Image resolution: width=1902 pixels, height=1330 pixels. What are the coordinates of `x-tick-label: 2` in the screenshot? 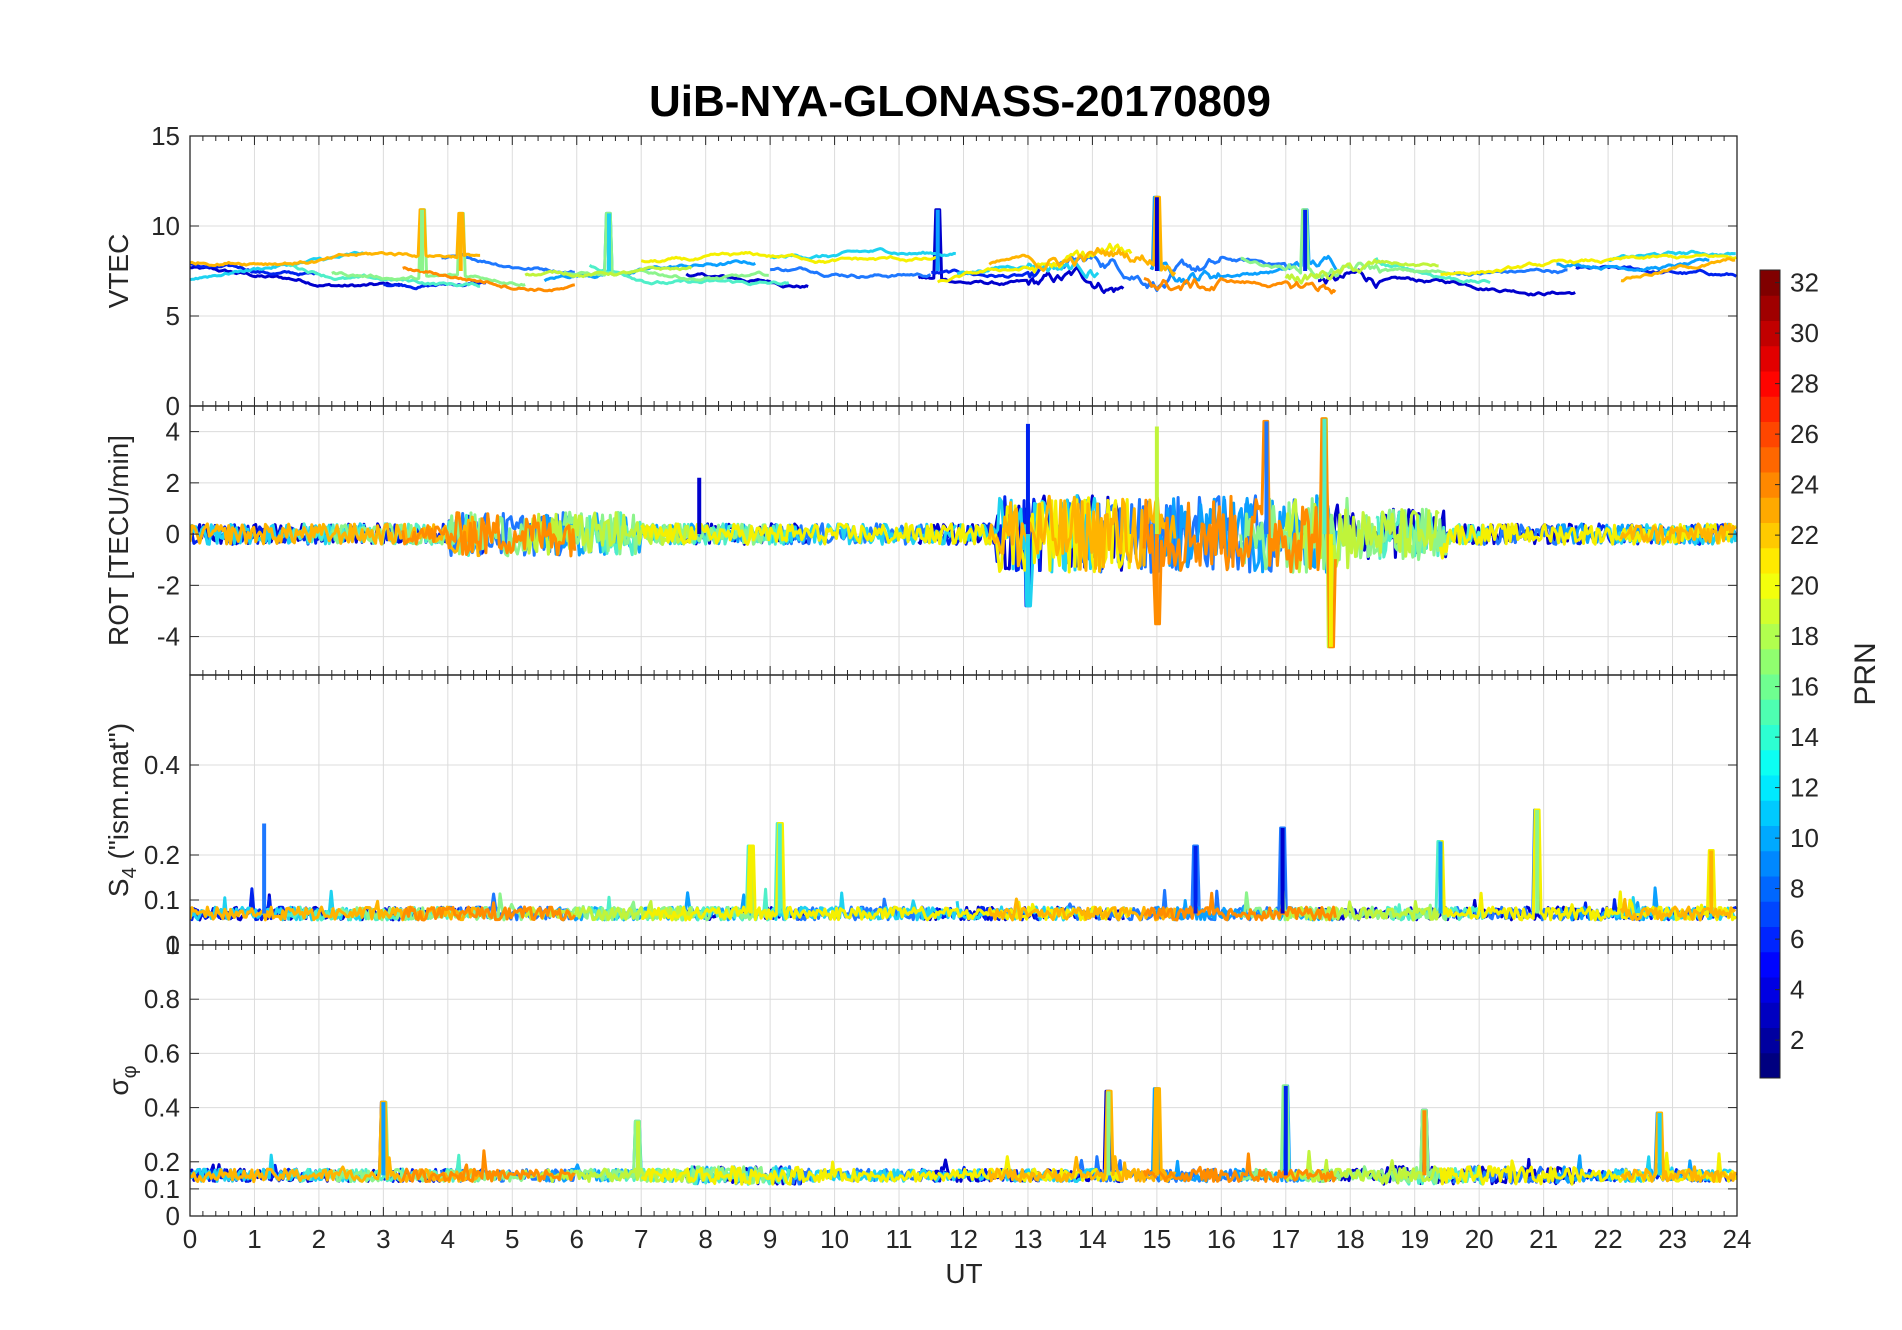 It's located at (319, 1239).